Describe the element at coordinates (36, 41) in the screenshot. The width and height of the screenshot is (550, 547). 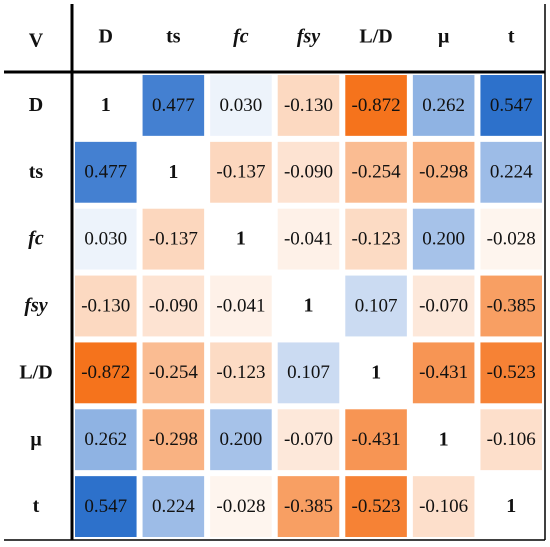
I see `corner-label: V` at that location.